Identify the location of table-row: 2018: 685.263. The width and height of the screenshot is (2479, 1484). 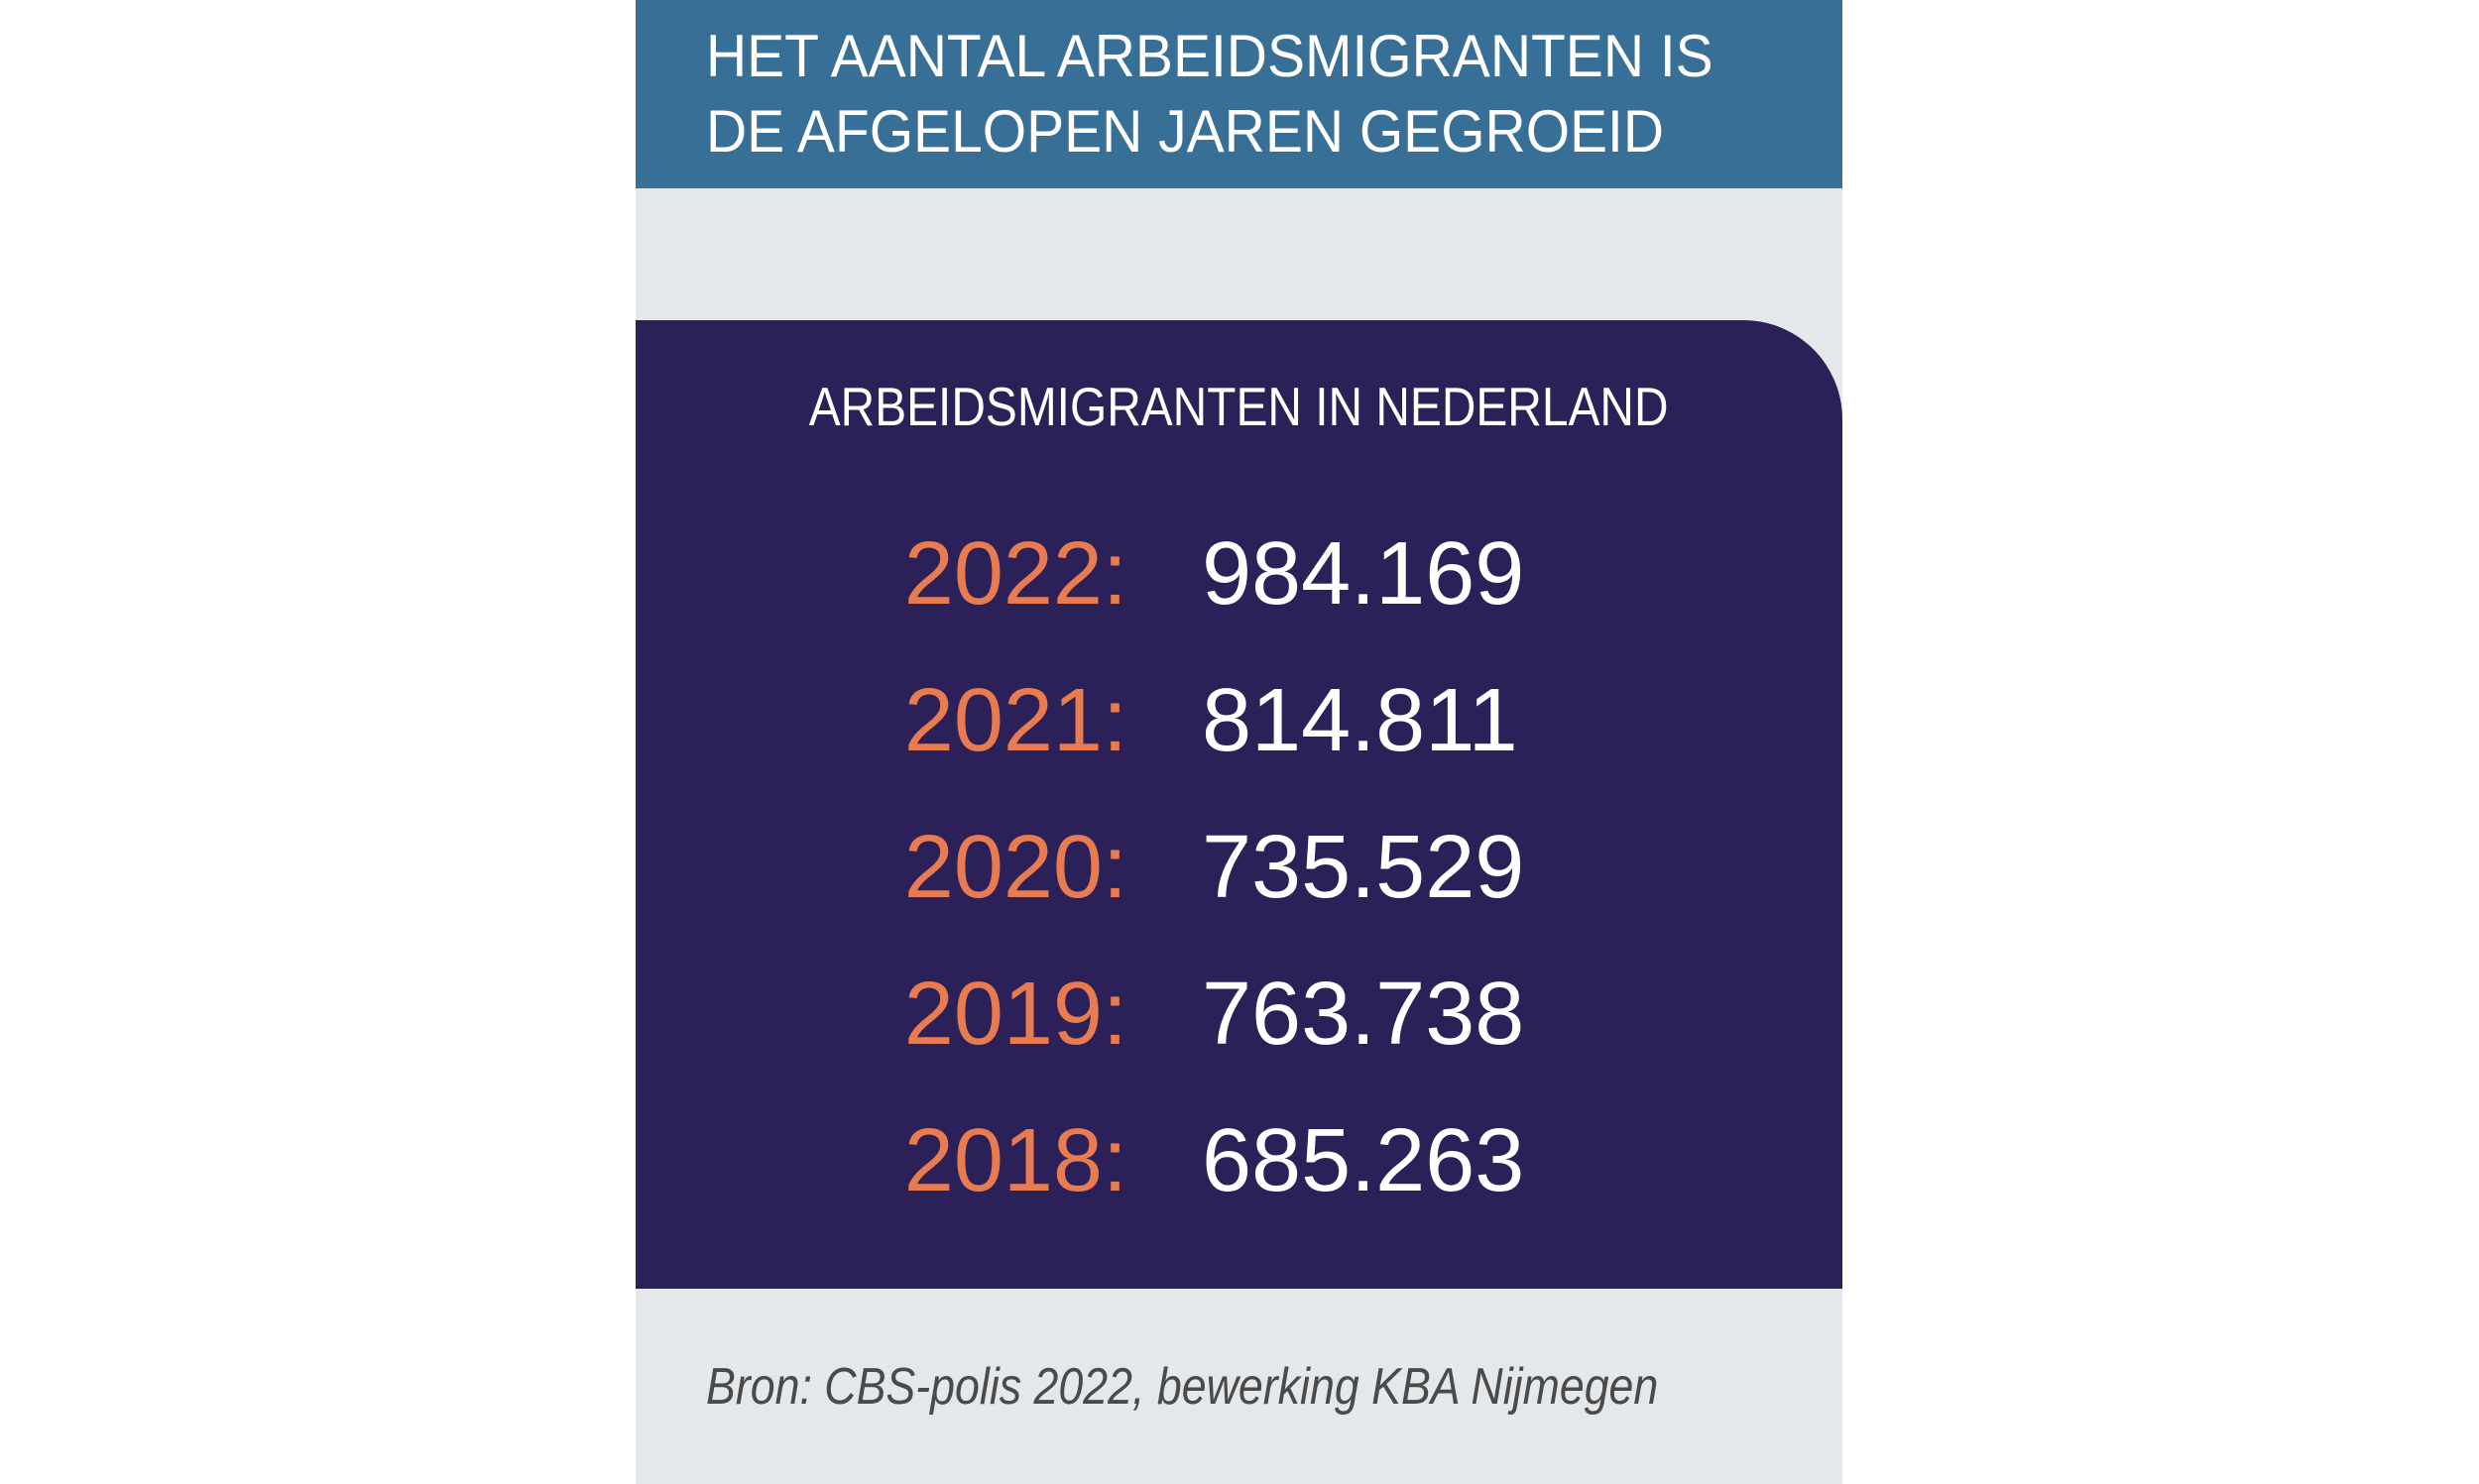
(1239, 1160).